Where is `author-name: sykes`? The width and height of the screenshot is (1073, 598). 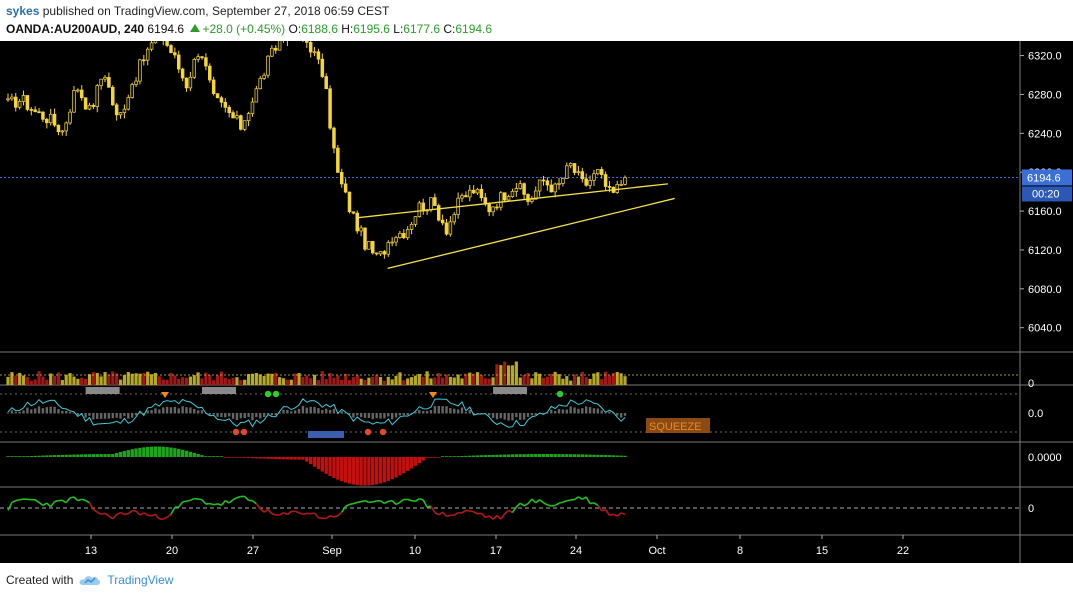
author-name: sykes is located at coordinates (23, 11).